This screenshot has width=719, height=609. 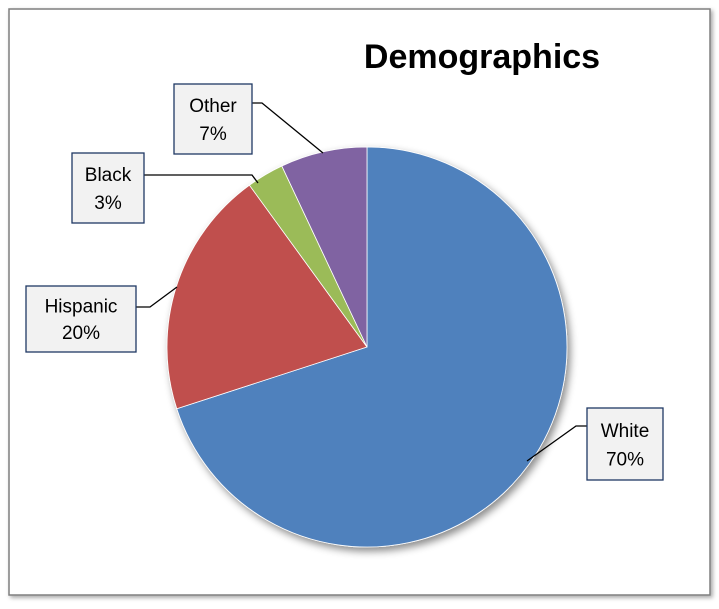 I want to click on data-label-box-other, so click(x=213, y=119).